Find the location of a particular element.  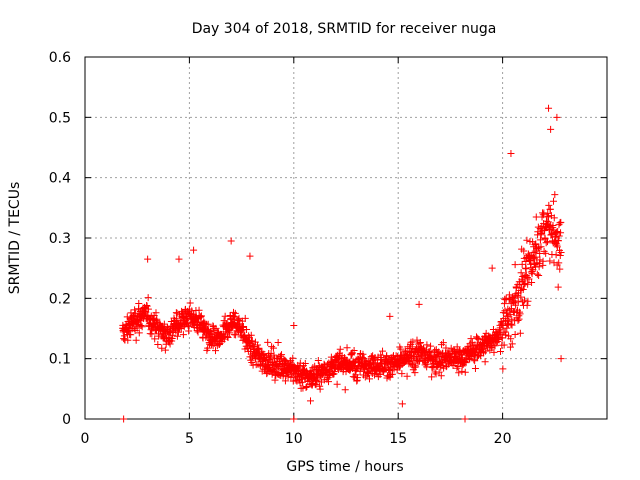

x-tick-label: 15 is located at coordinates (398, 439).